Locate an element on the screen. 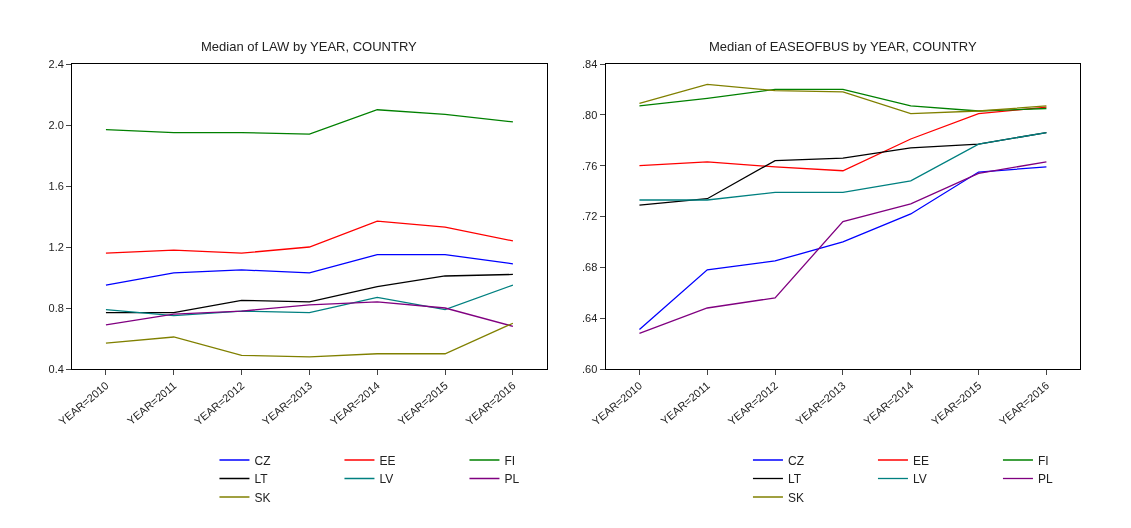 Image resolution: width=1131 pixels, height=528 pixels. y-tick-label: 2.4 is located at coordinates (56, 63).